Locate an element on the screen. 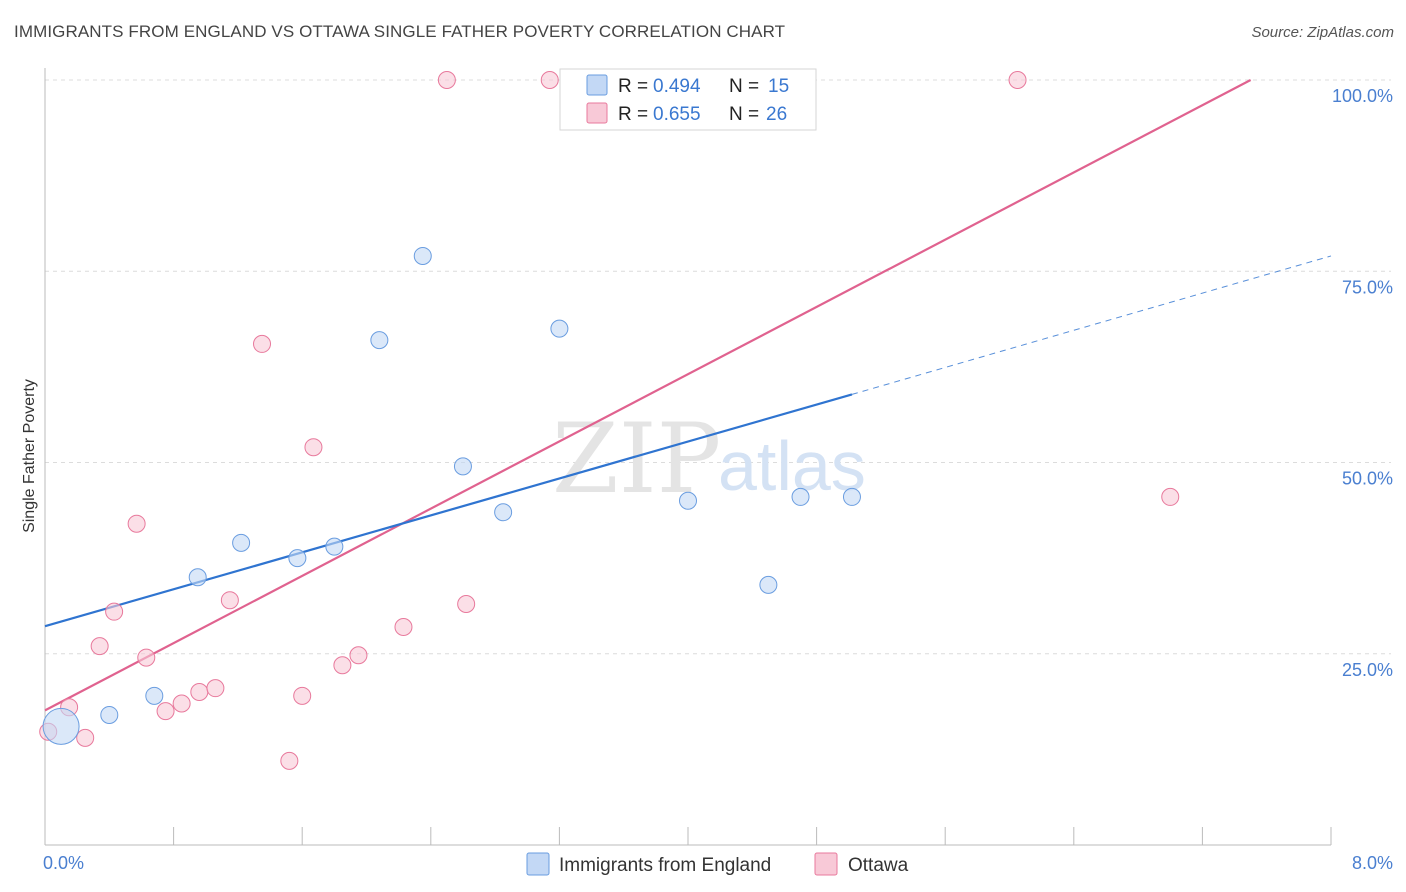 The image size is (1406, 892). y-tick-label: 25.0% is located at coordinates (1367, 670).